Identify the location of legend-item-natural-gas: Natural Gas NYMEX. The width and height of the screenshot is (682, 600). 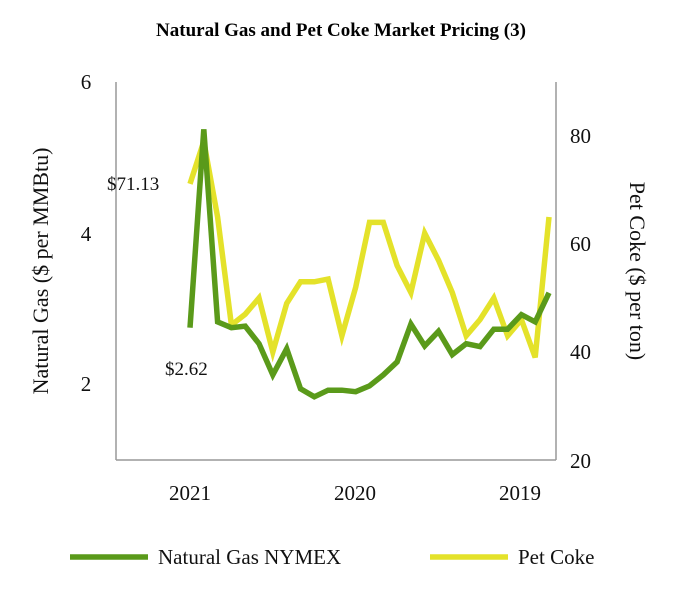
(205, 557).